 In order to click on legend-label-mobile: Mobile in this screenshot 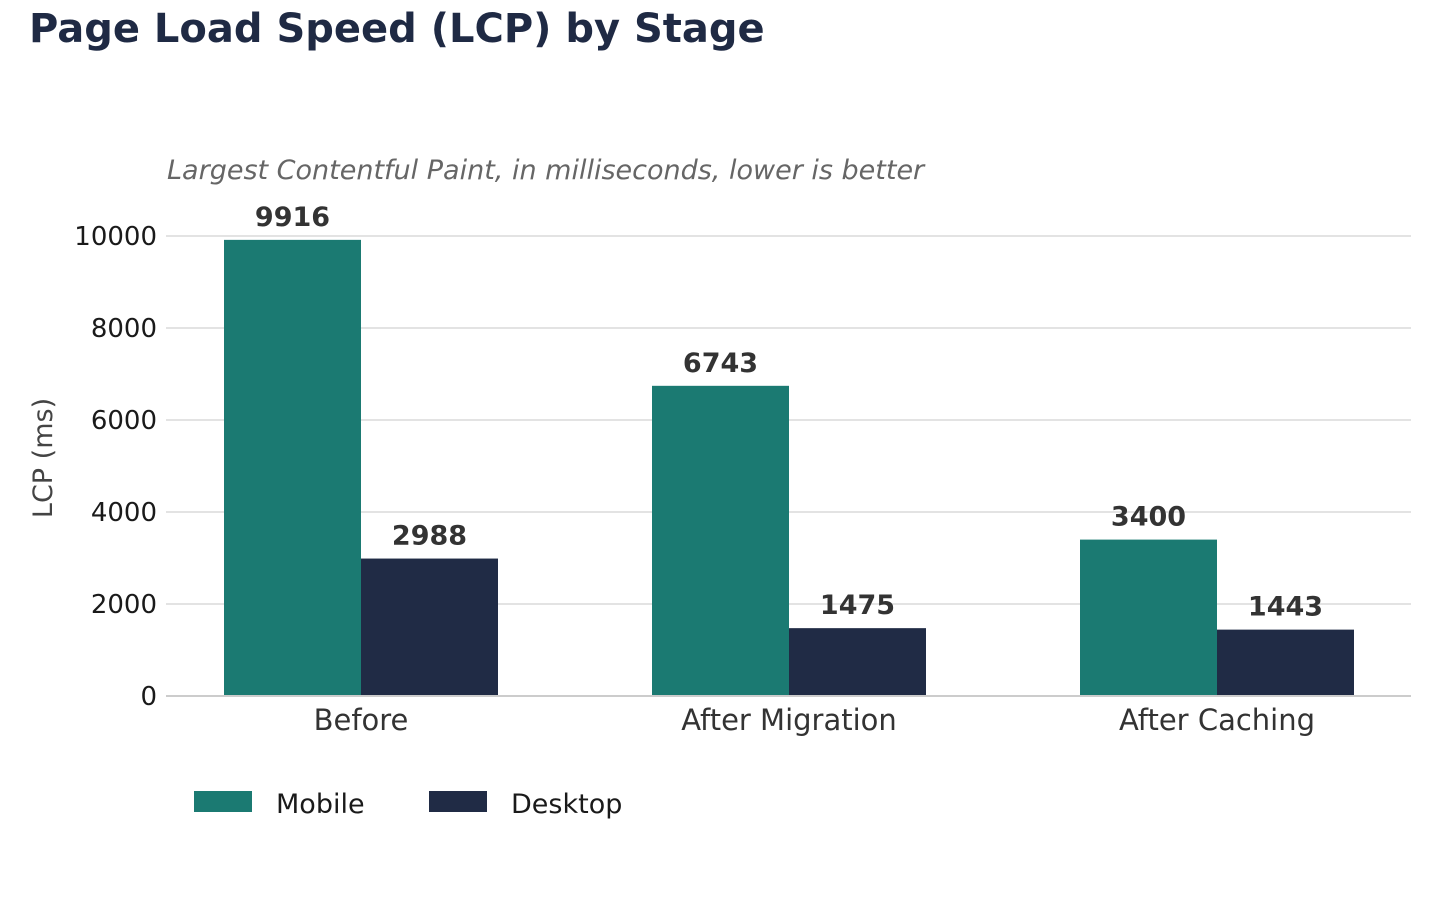, I will do `click(320, 804)`.